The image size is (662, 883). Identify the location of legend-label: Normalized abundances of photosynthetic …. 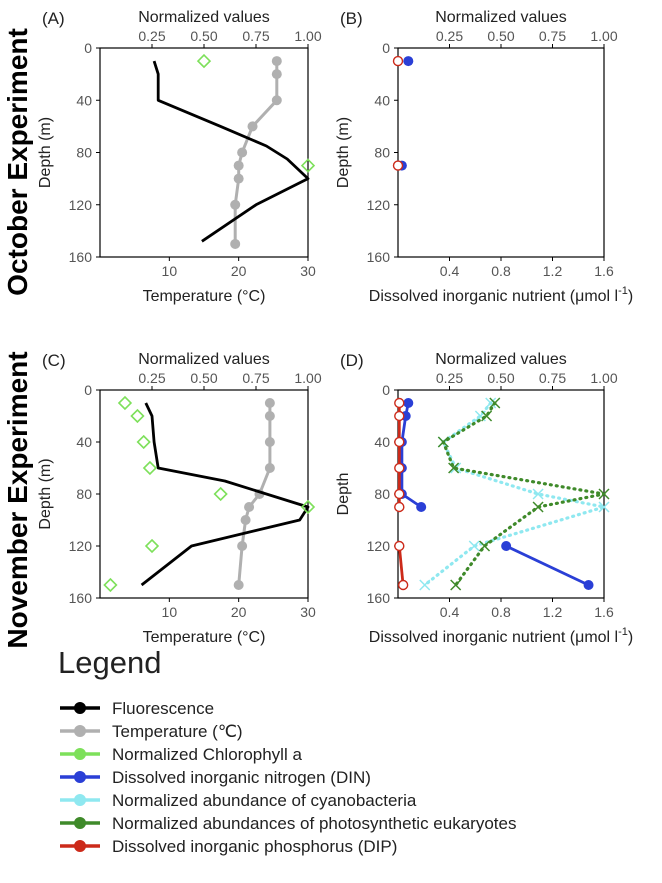
(314, 823).